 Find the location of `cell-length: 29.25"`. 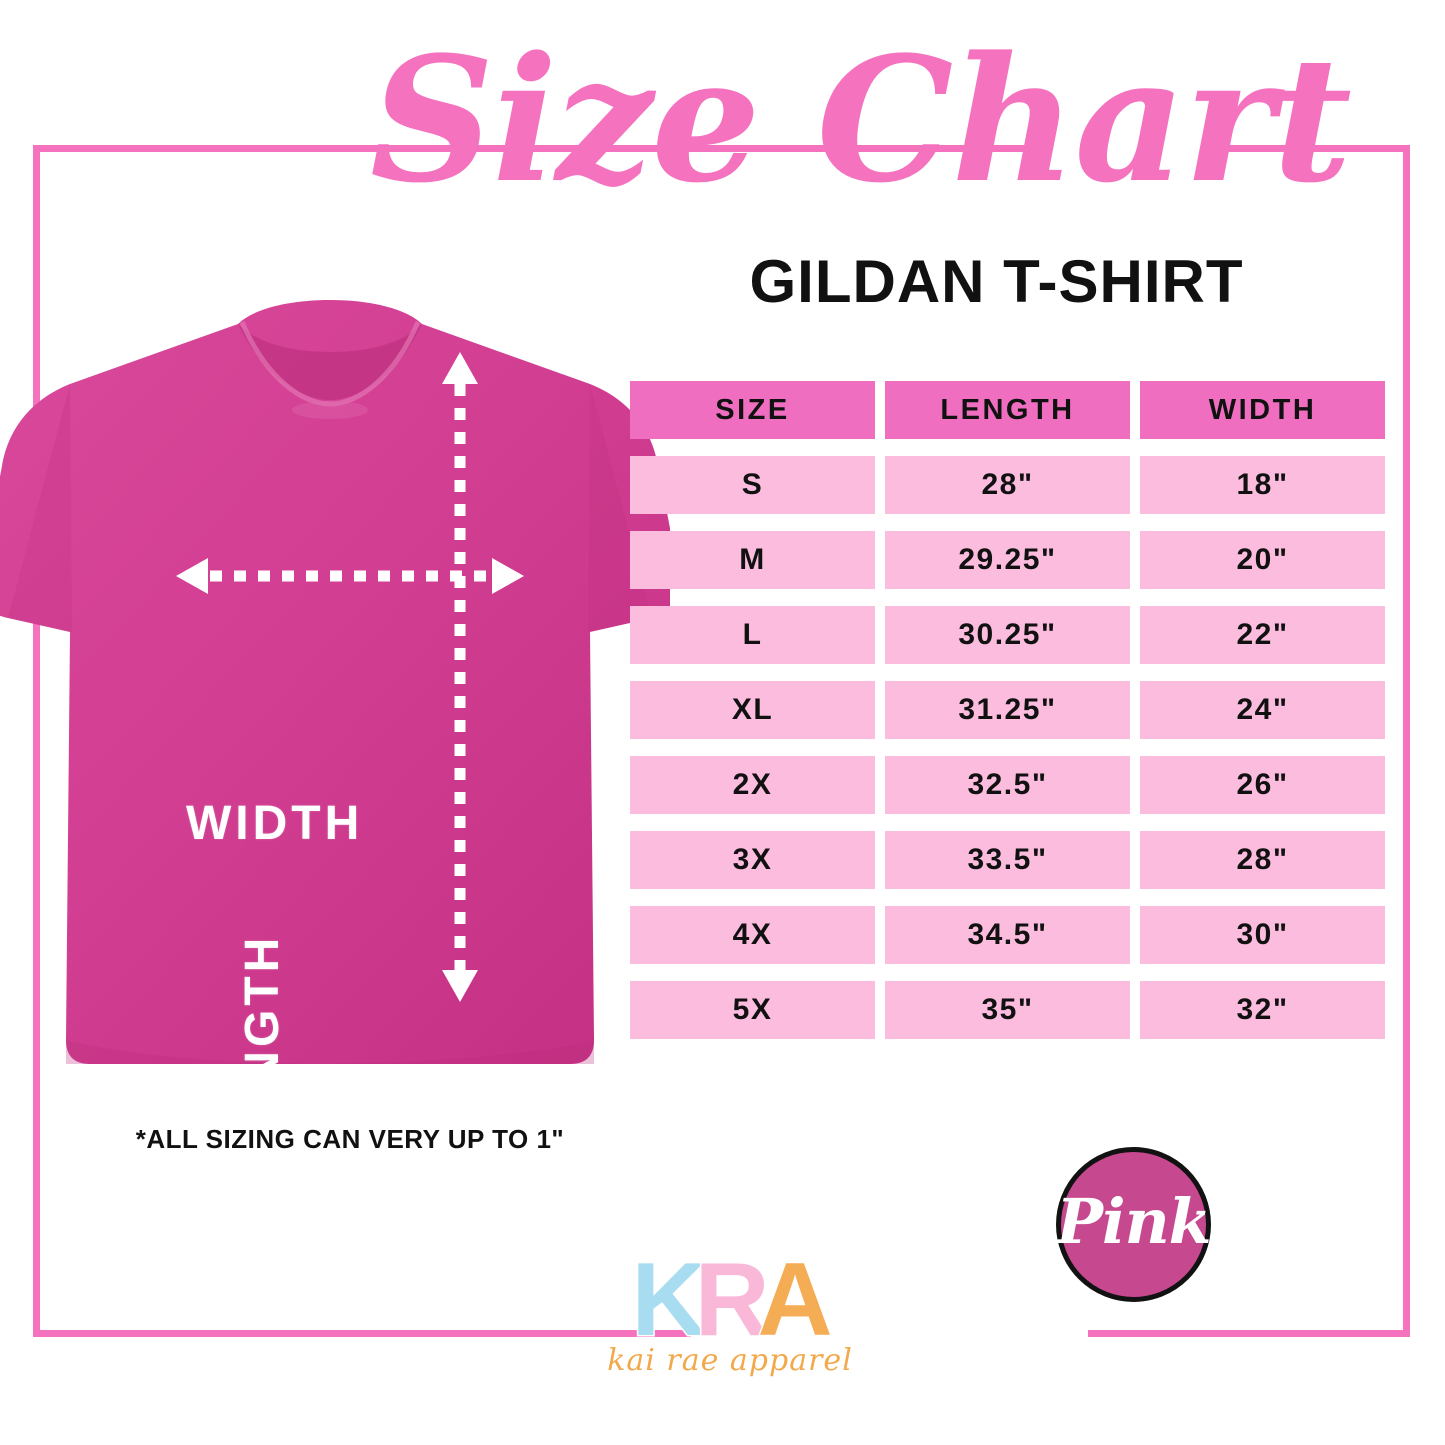

cell-length: 29.25" is located at coordinates (1007, 560).